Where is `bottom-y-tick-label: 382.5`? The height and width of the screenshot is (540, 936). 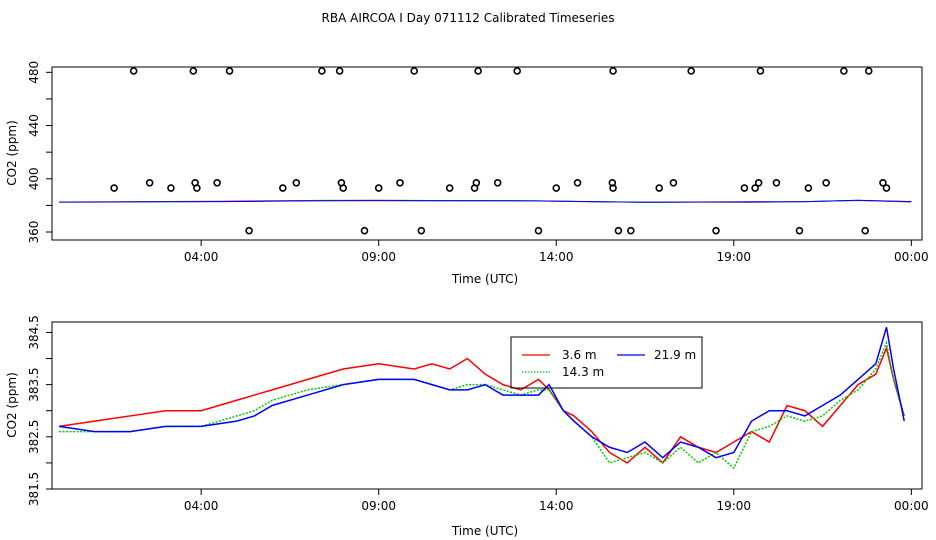 bottom-y-tick-label: 382.5 is located at coordinates (34, 437).